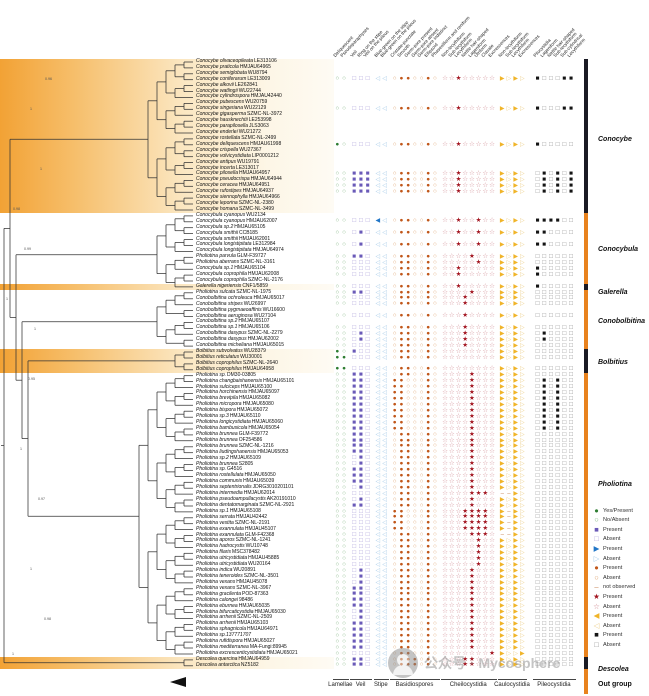 This screenshot has width=649, height=696. What do you see at coordinates (266, 114) in the screenshot?
I see `species-row: Conocybe gigaspermaSZMC-NL-3972` at bounding box center [266, 114].